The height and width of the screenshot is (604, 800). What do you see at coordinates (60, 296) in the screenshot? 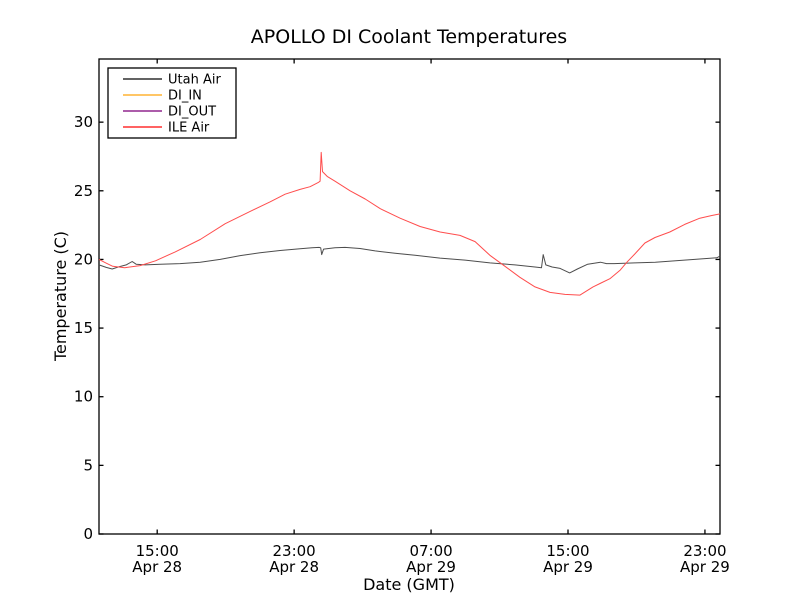
I see `y-axis-label: Temperature (C)` at bounding box center [60, 296].